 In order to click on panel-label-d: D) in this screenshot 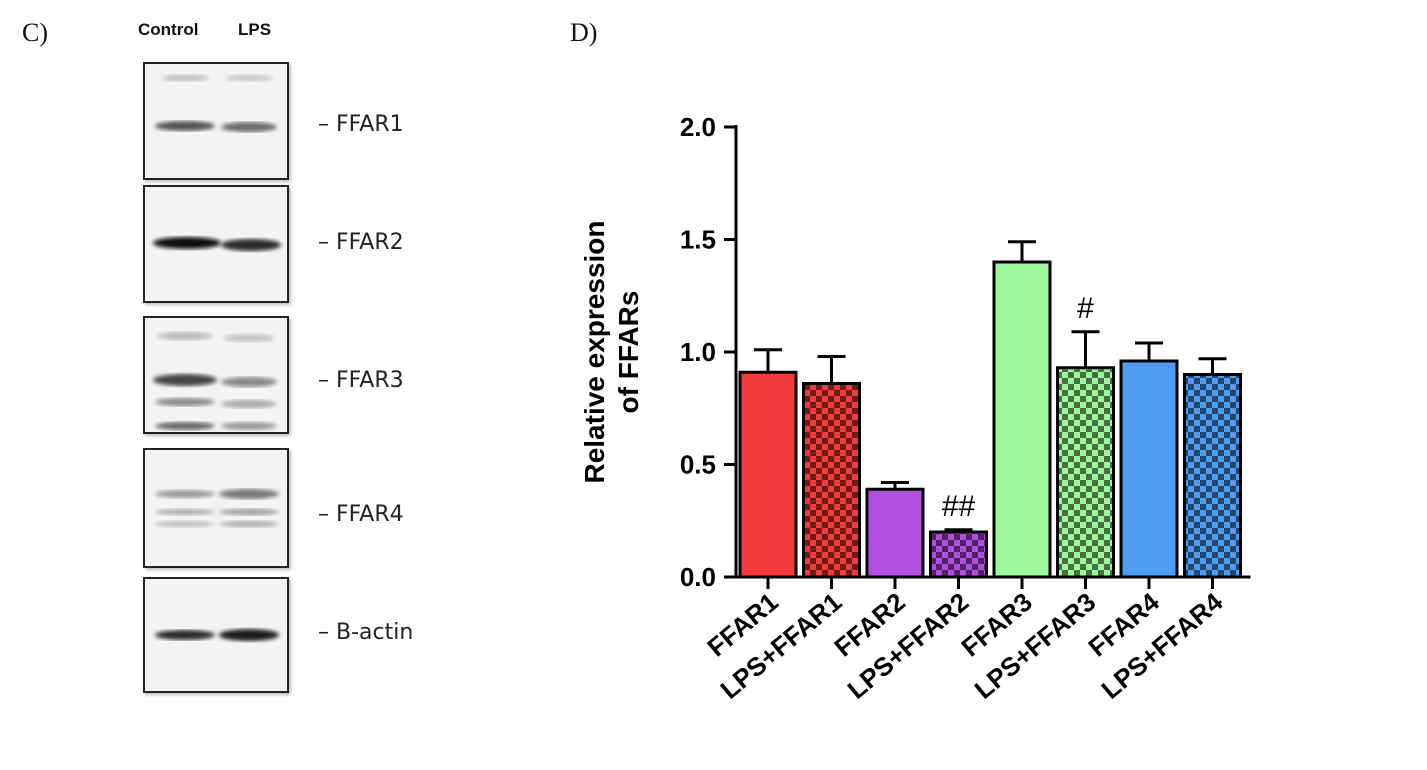, I will do `click(584, 32)`.